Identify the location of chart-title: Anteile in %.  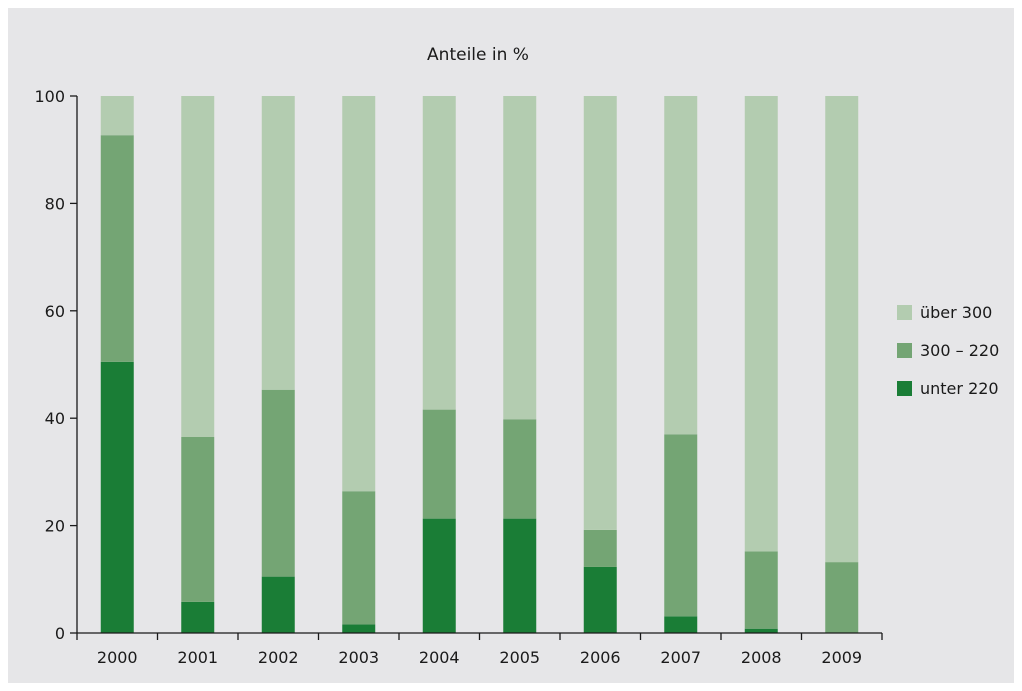
(478, 55).